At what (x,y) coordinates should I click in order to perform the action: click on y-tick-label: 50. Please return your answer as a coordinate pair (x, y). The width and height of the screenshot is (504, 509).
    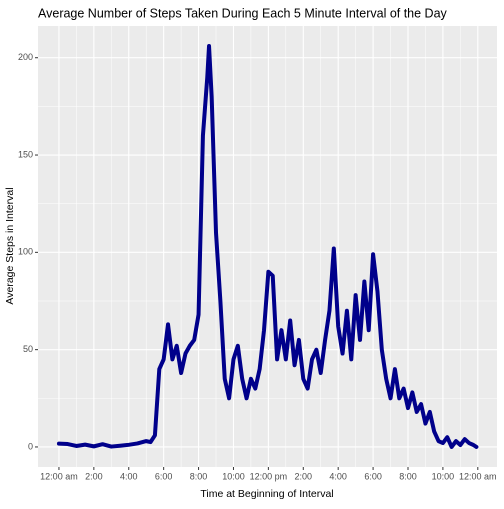
    Looking at the image, I should click on (28, 349).